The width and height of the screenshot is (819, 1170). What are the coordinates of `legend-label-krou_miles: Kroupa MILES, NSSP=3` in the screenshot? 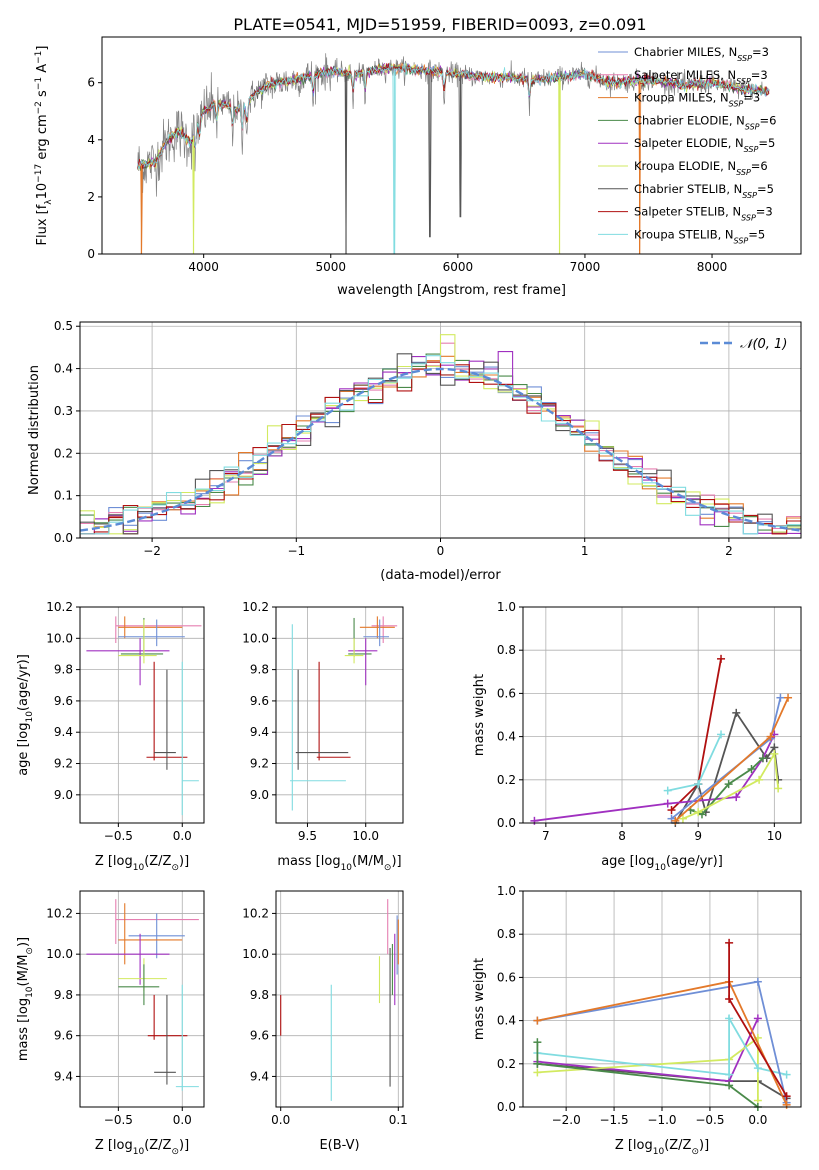 It's located at (697, 100).